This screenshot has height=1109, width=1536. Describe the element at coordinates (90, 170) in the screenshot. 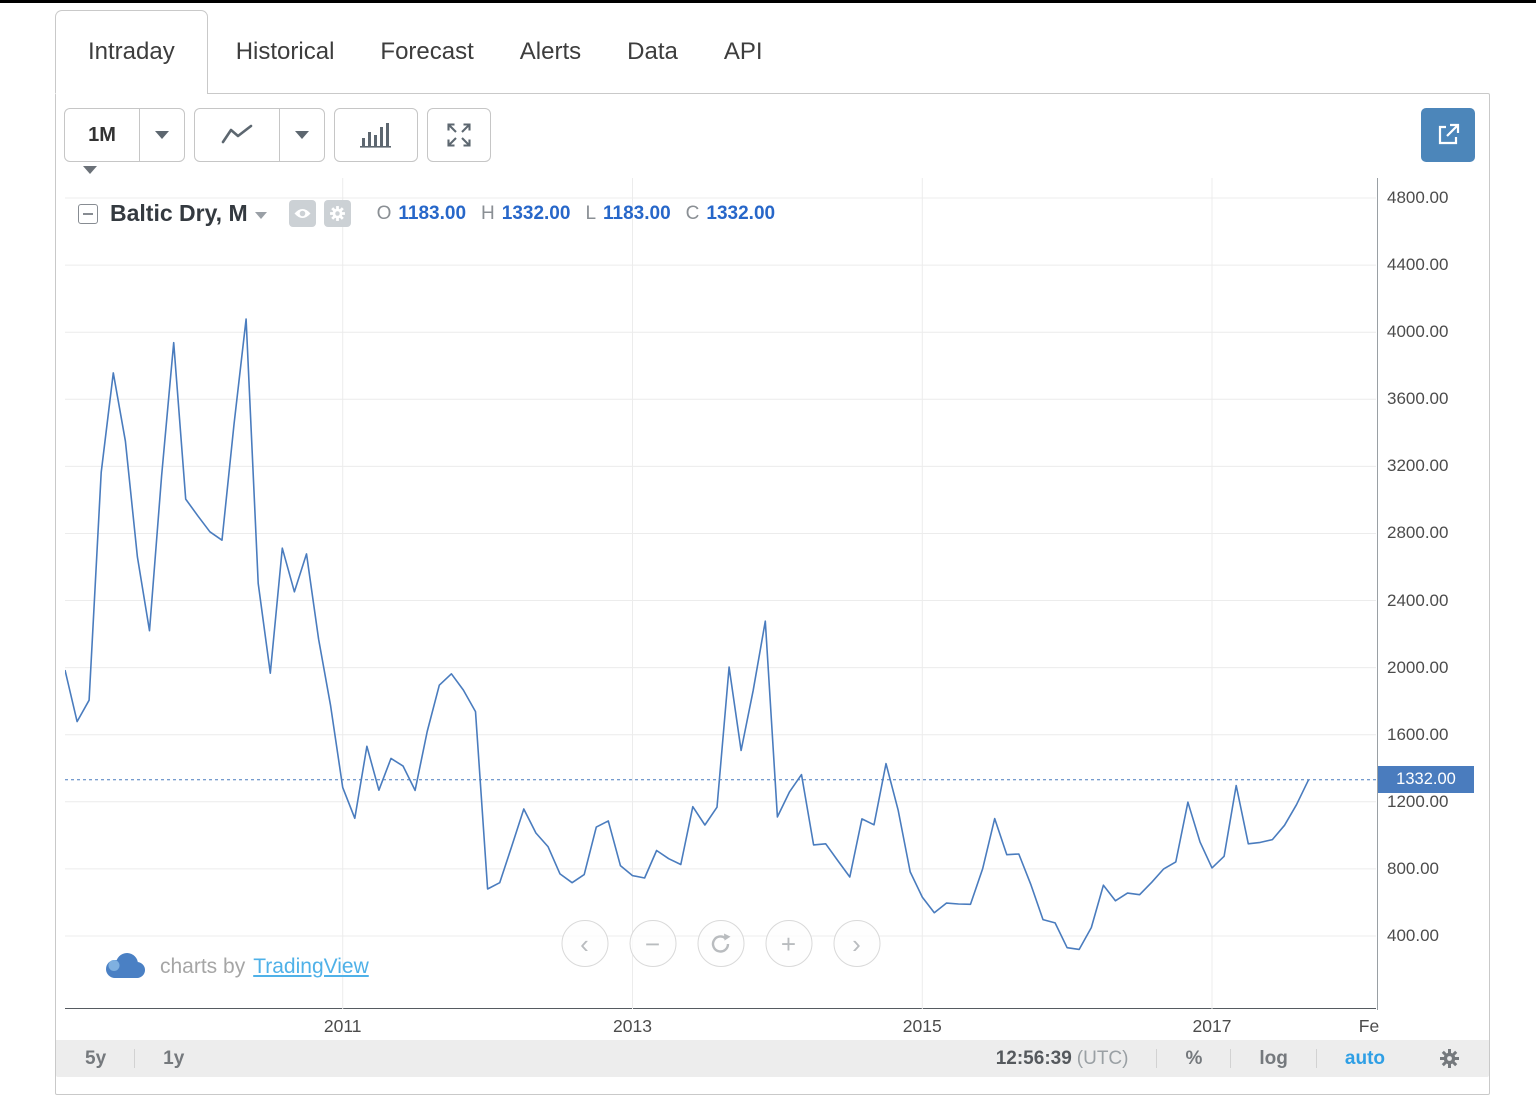

I see `toolbar-caret-icon` at that location.